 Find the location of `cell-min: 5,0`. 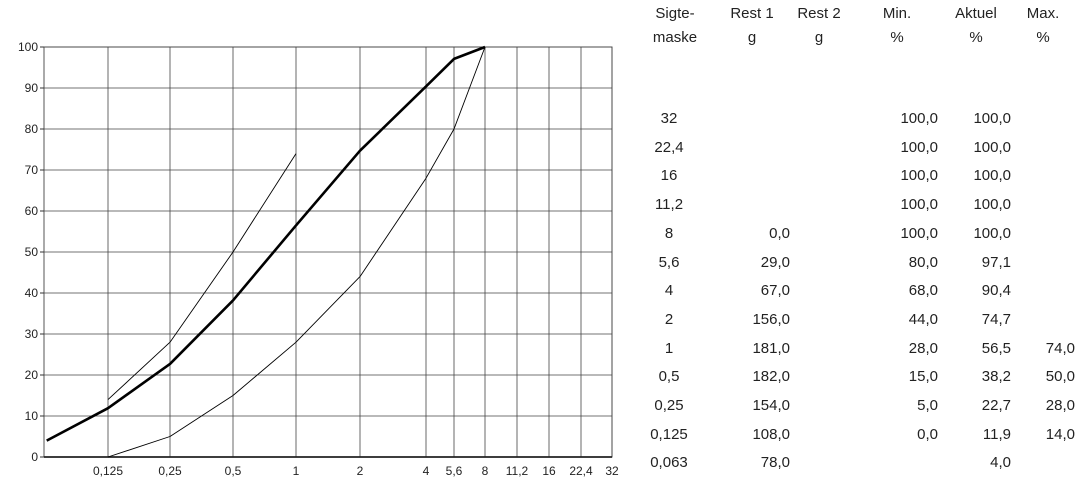

cell-min: 5,0 is located at coordinates (927, 405).